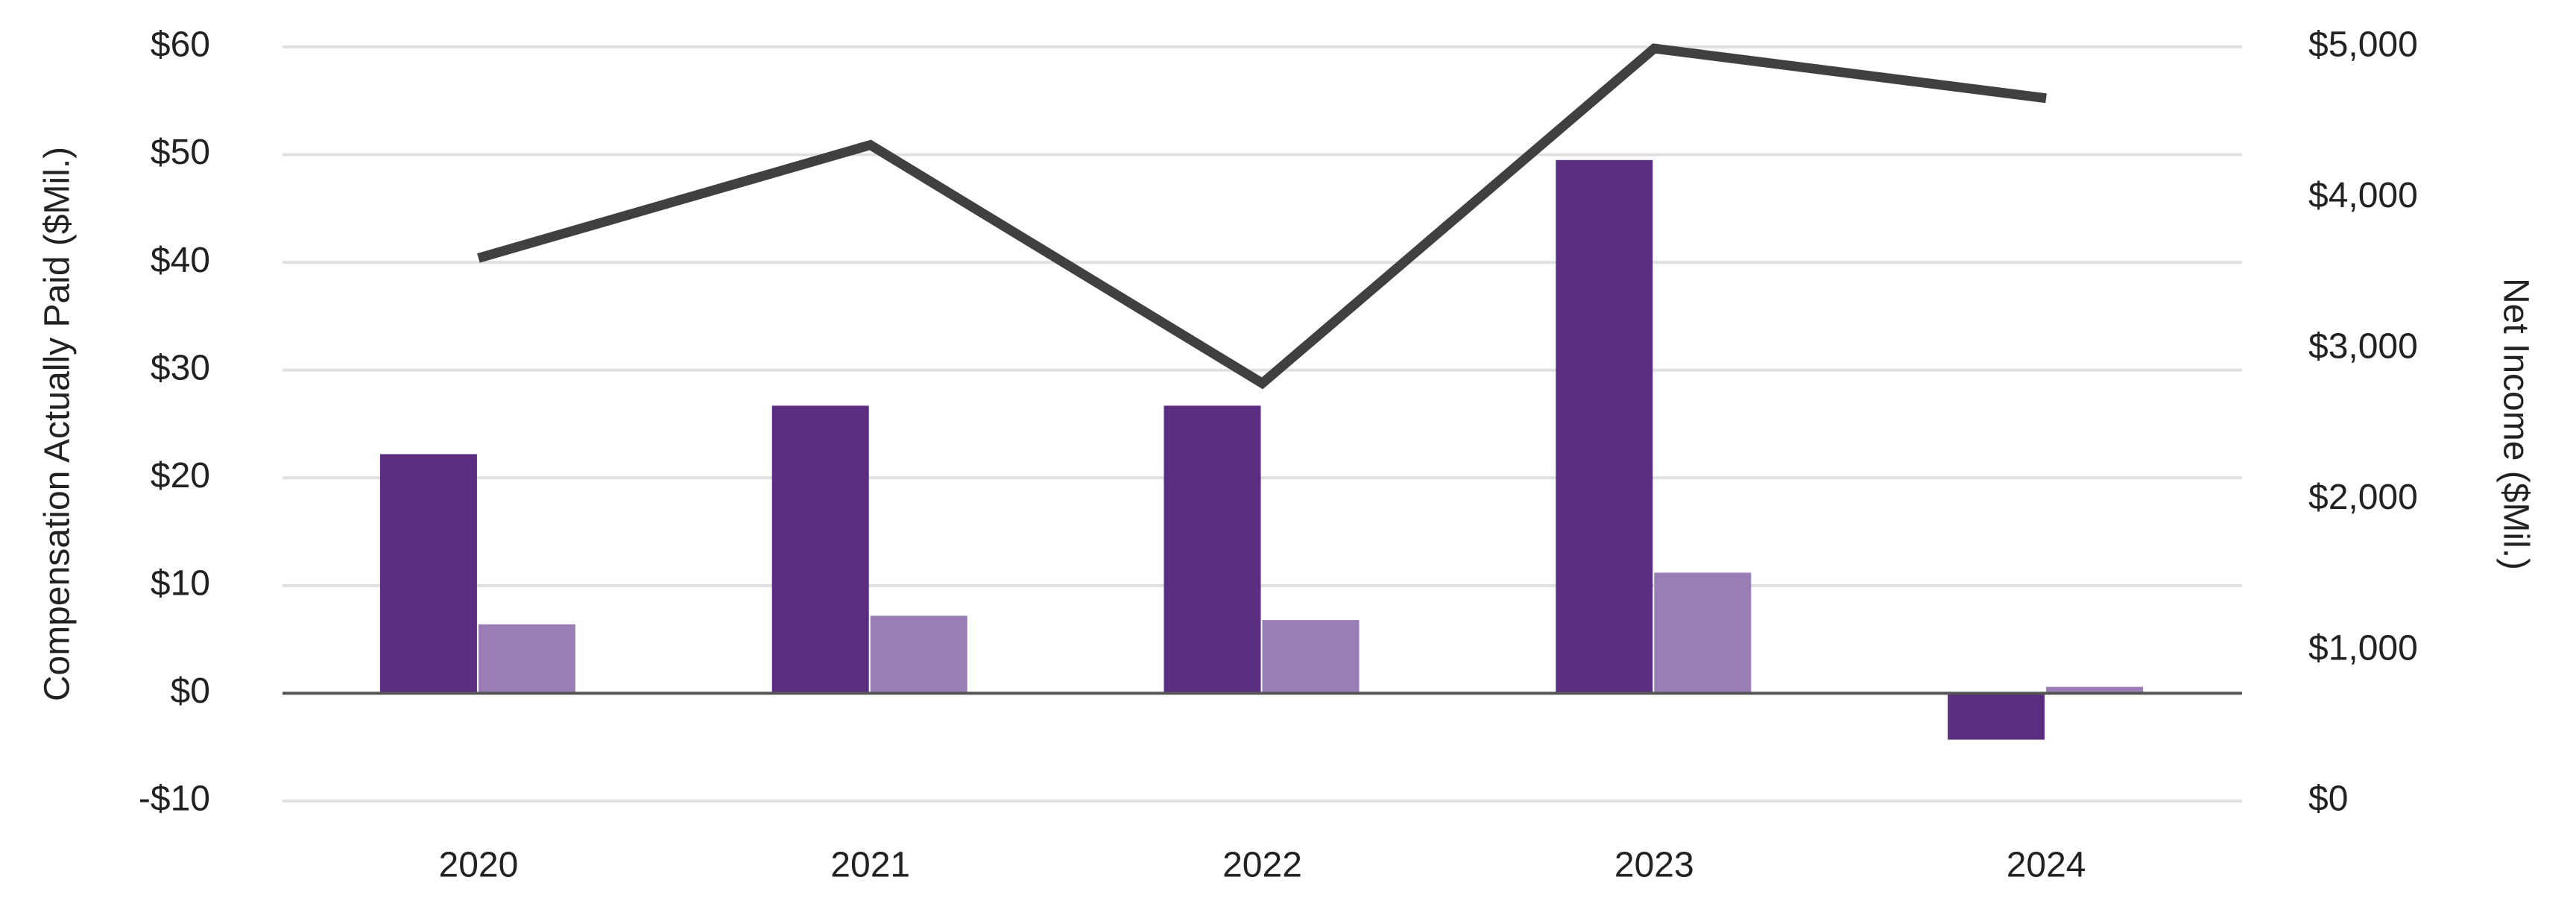  I want to click on y-tick-label: $60, so click(180, 45).